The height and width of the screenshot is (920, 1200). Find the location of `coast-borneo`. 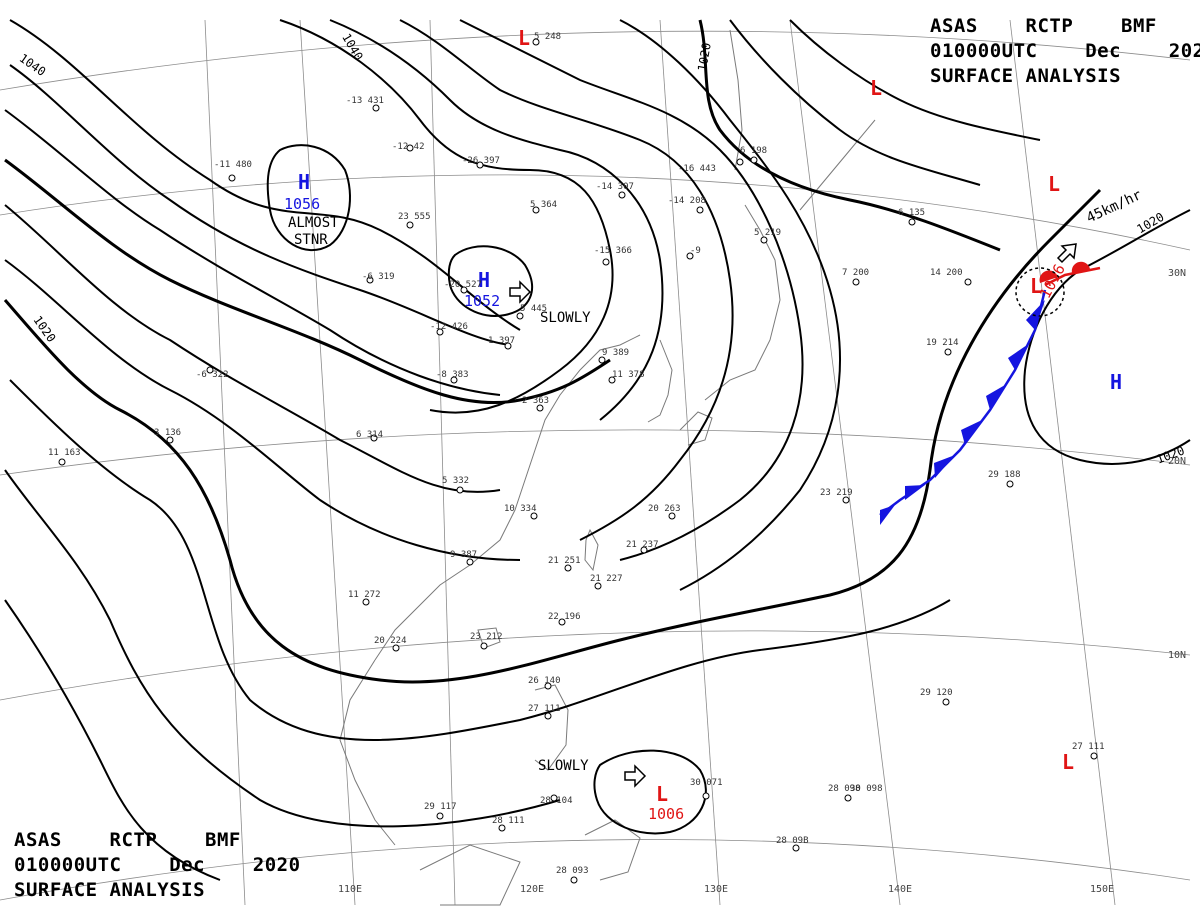

coast-borneo is located at coordinates (470, 875).